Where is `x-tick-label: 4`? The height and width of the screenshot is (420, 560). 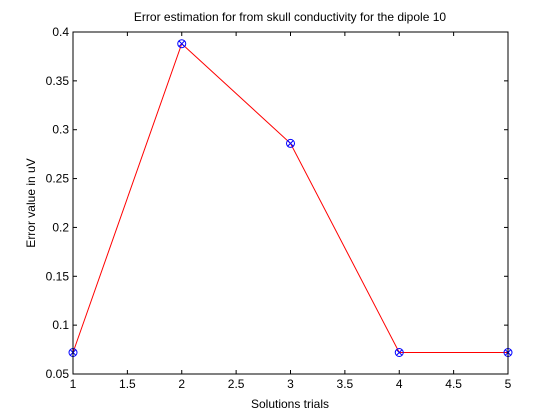
x-tick-label: 4 is located at coordinates (399, 384).